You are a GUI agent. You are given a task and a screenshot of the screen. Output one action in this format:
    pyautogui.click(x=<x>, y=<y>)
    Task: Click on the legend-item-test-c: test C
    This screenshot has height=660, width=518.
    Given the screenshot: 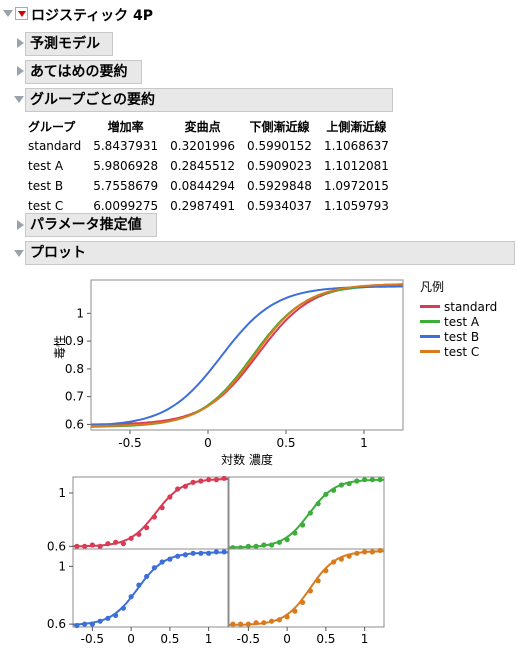 What is the action you would take?
    pyautogui.click(x=449, y=352)
    